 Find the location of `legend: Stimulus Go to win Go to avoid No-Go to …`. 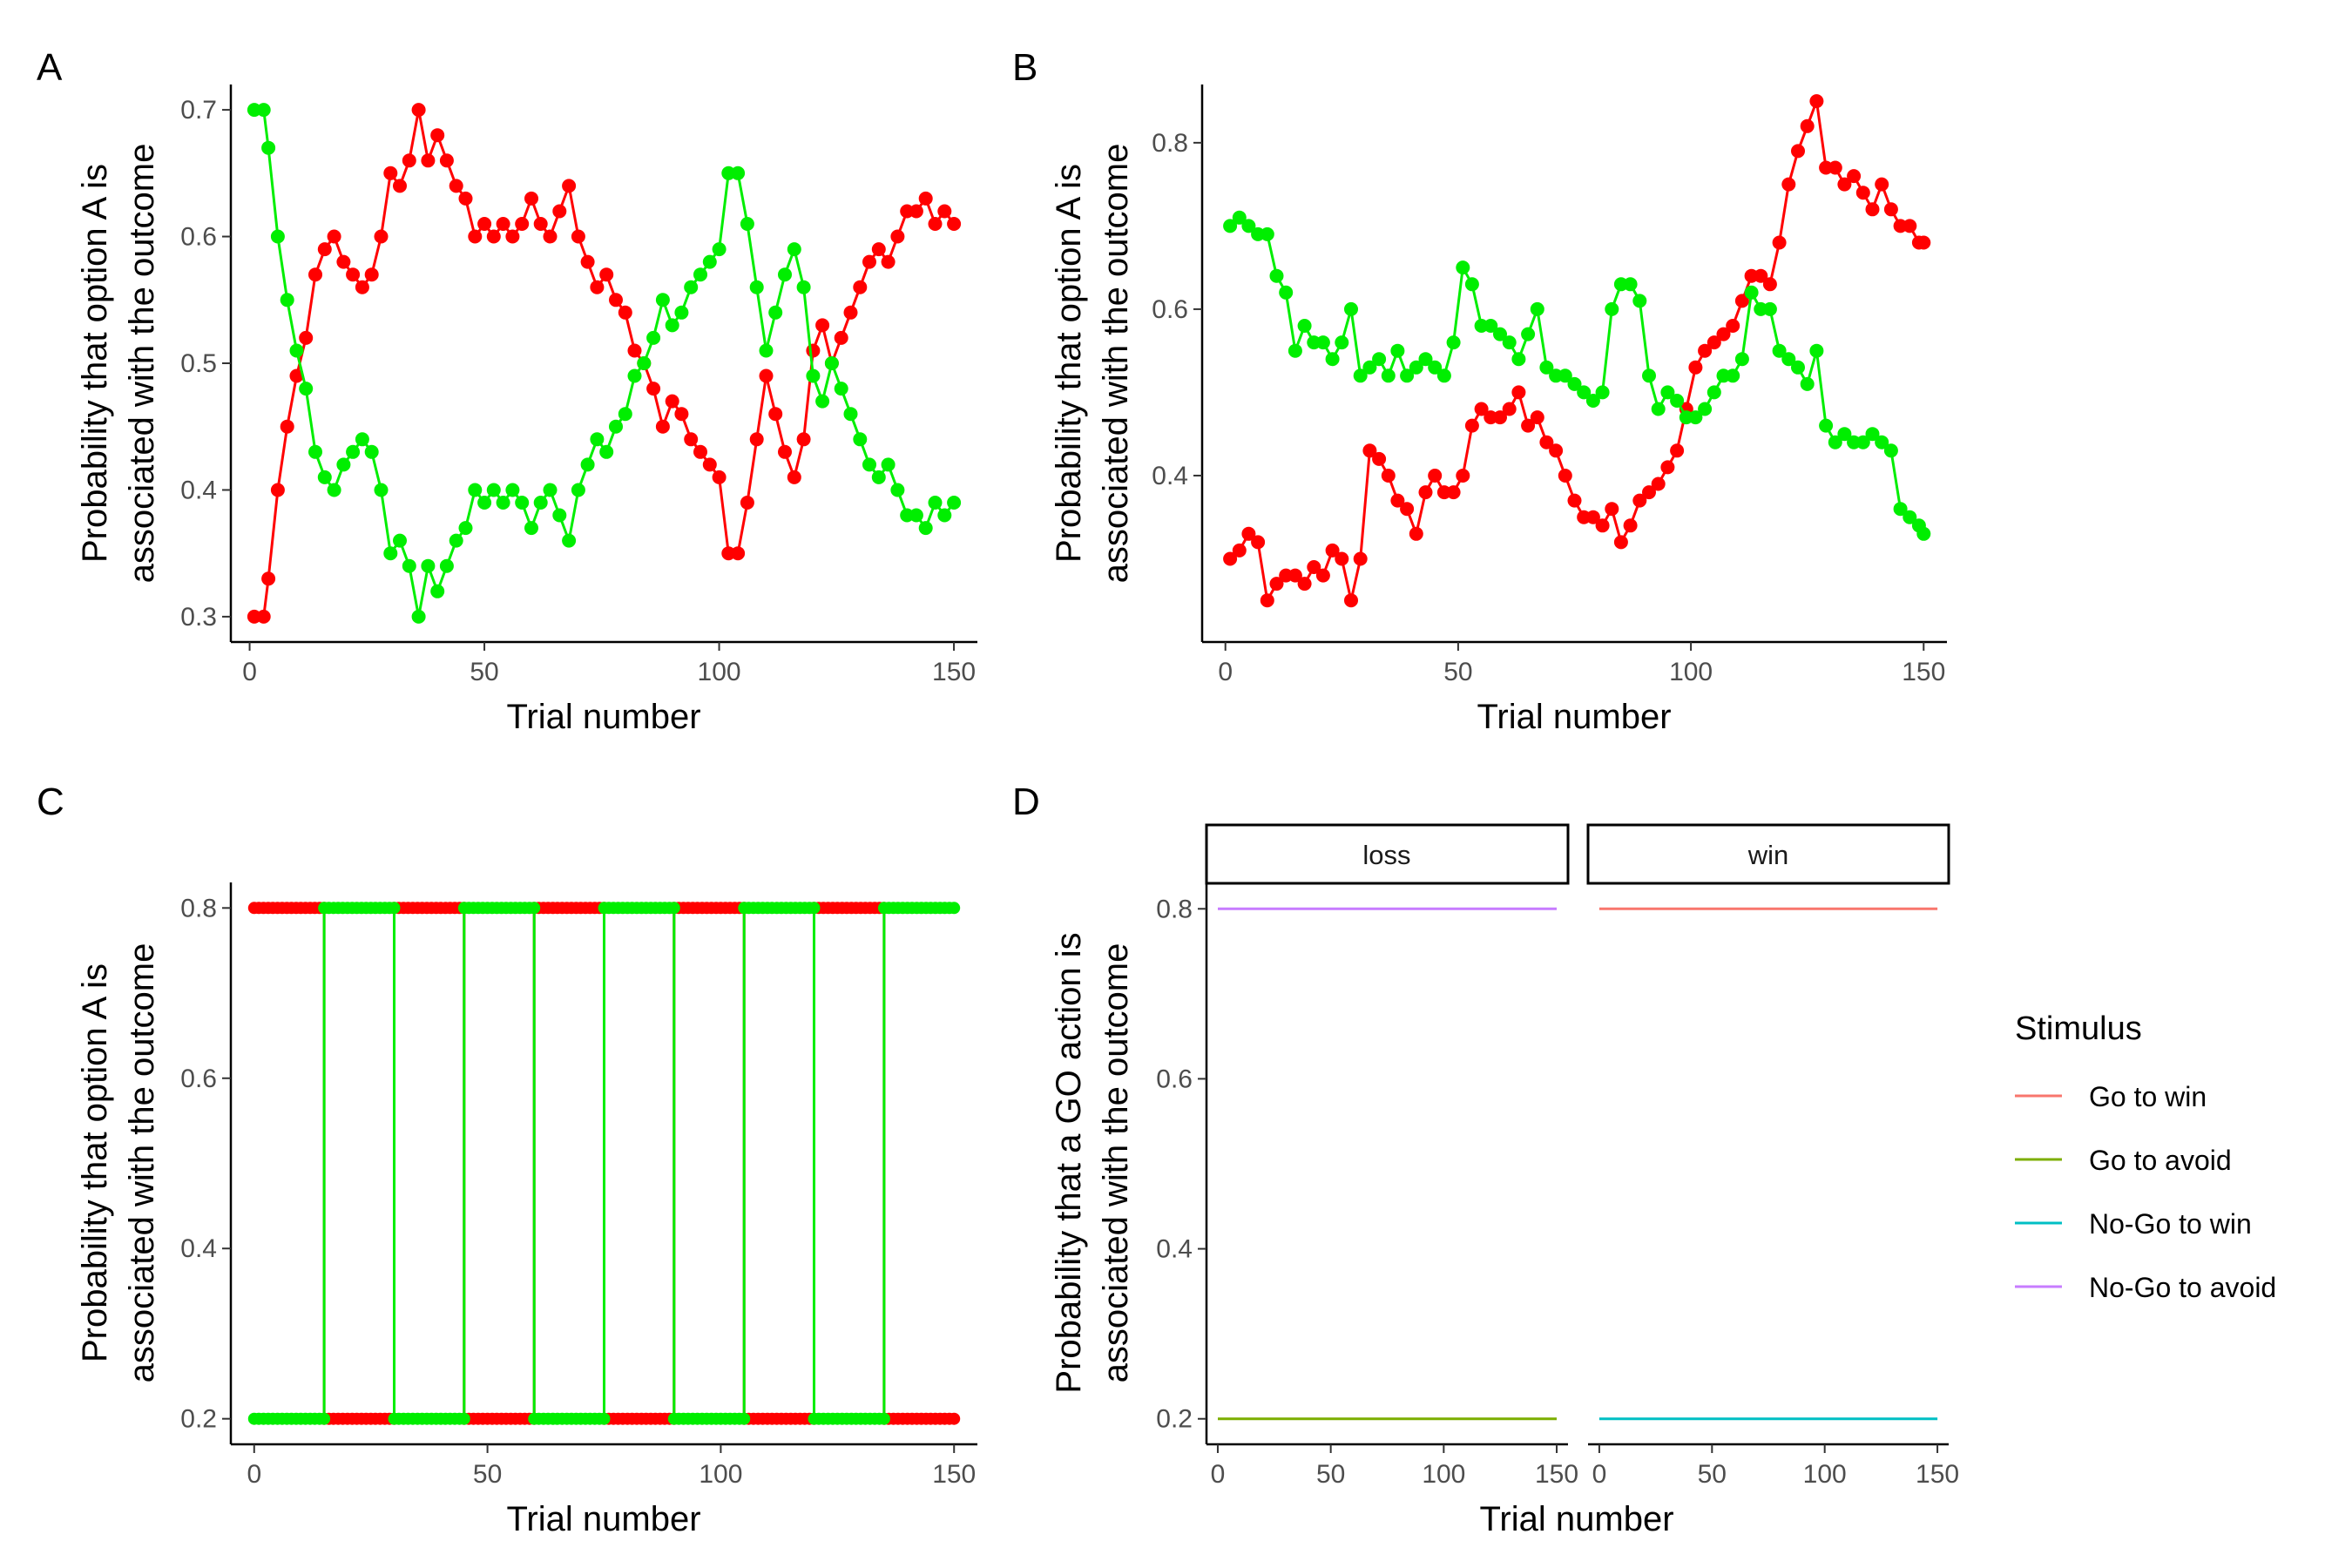

legend: Stimulus Go to win Go to avoid No-Go to … is located at coordinates (2145, 1156).